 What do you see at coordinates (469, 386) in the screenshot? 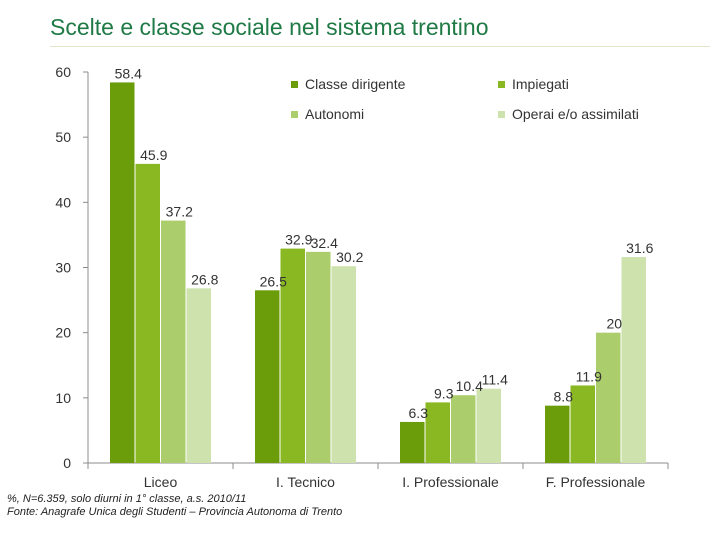
I see `data-label: 10.4` at bounding box center [469, 386].